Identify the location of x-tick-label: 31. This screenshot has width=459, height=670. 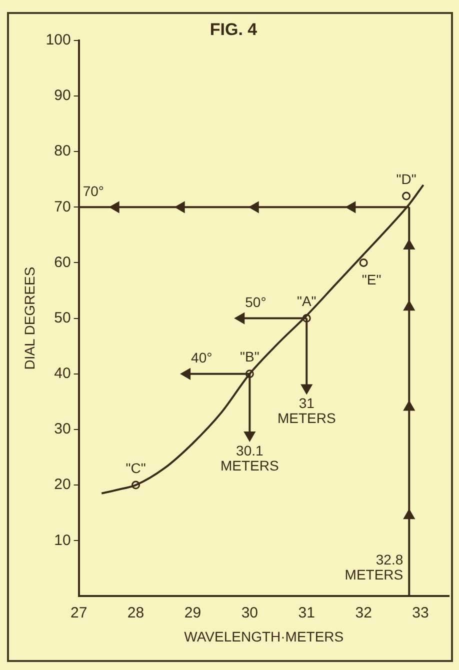
(306, 613).